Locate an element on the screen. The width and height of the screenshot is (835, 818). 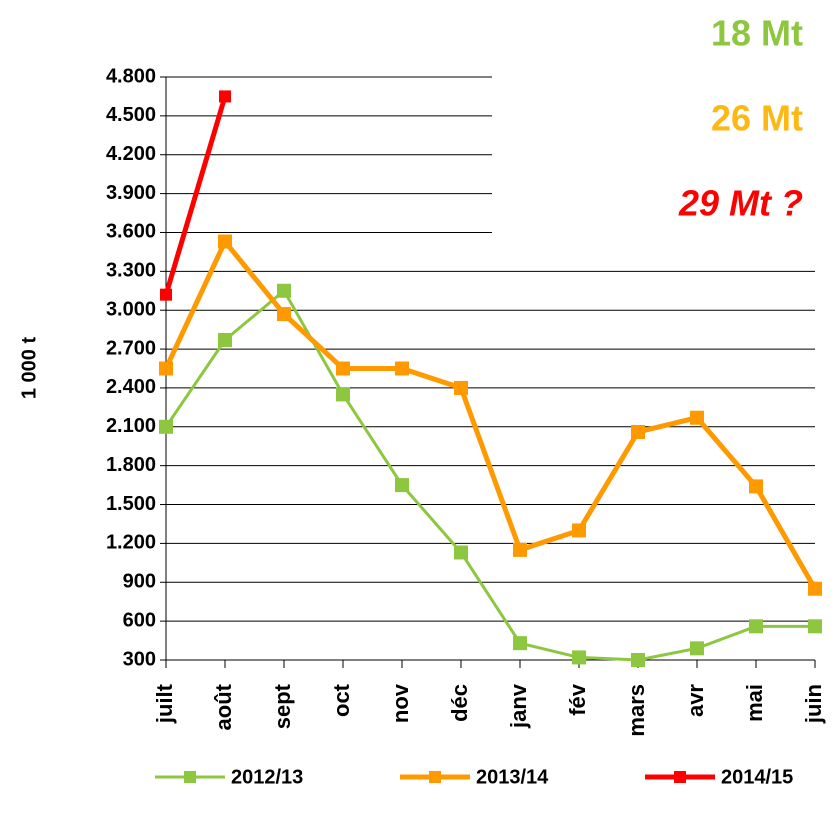
annotation: 18 Mt is located at coordinates (757, 33).